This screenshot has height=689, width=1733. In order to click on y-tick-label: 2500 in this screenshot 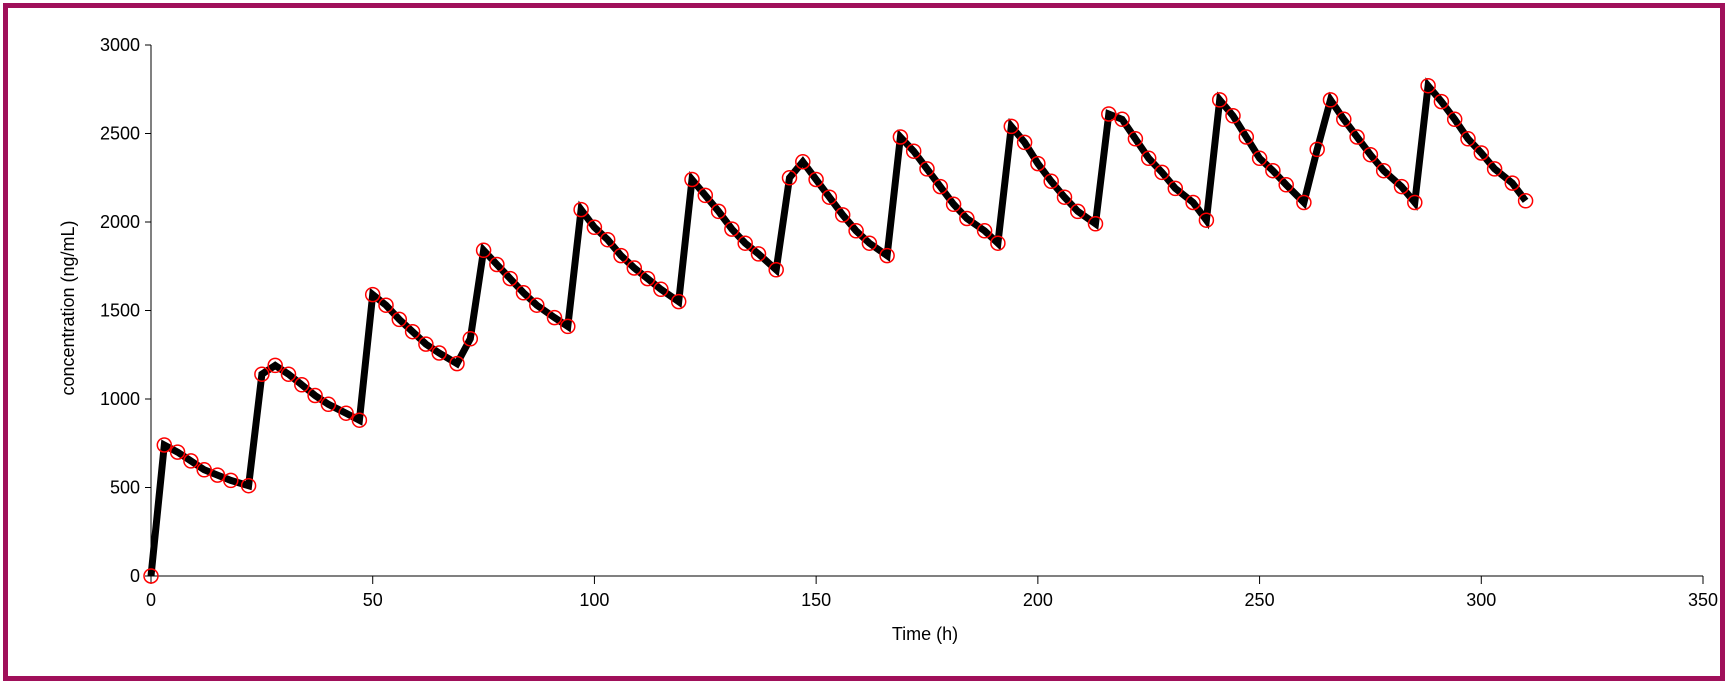, I will do `click(120, 134)`.